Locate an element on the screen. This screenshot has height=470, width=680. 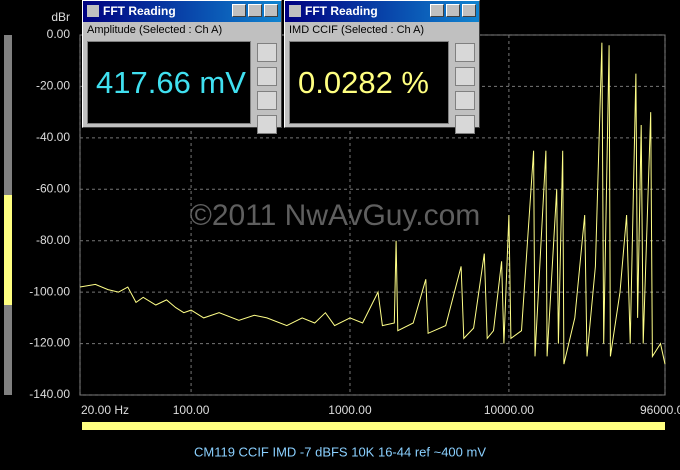
y-tick-label: -40.00 is located at coordinates (53, 137).